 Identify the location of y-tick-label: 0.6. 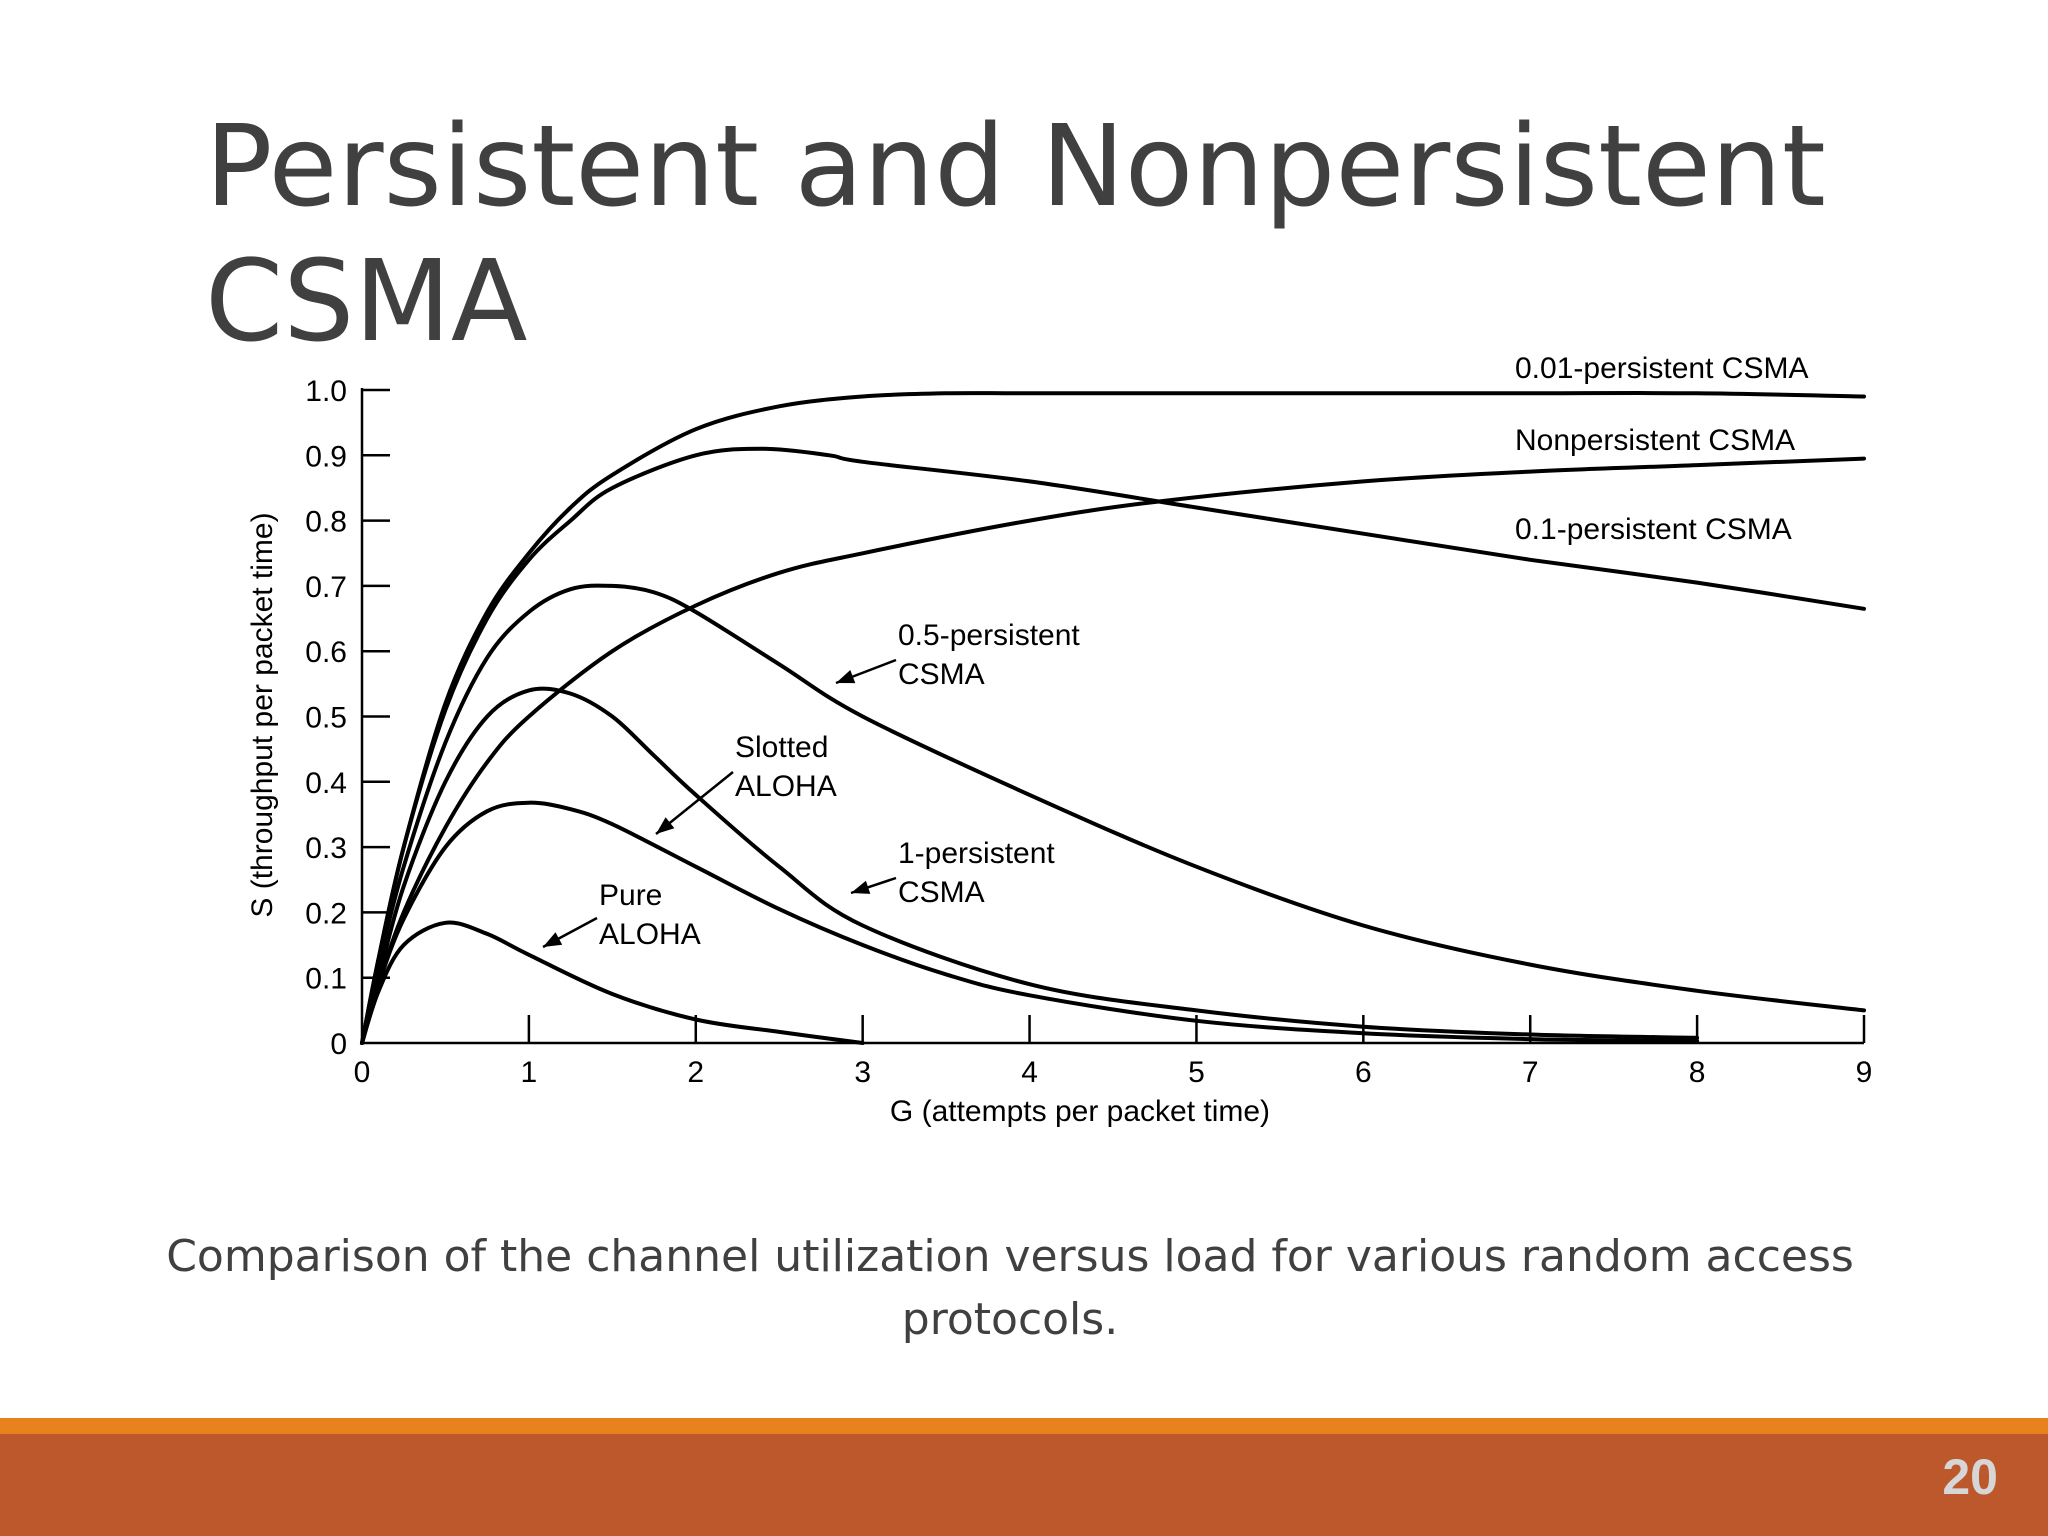
(326, 652).